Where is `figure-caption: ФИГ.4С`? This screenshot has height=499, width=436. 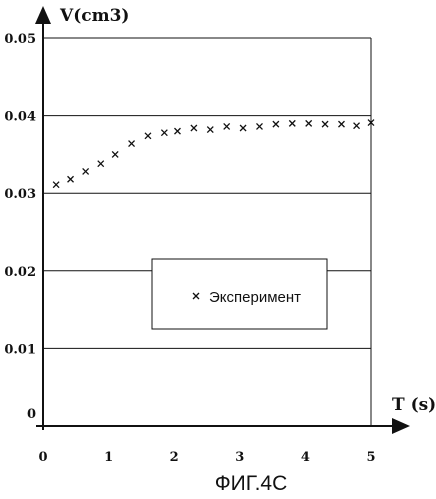
figure-caption: ФИГ.4С is located at coordinates (251, 483).